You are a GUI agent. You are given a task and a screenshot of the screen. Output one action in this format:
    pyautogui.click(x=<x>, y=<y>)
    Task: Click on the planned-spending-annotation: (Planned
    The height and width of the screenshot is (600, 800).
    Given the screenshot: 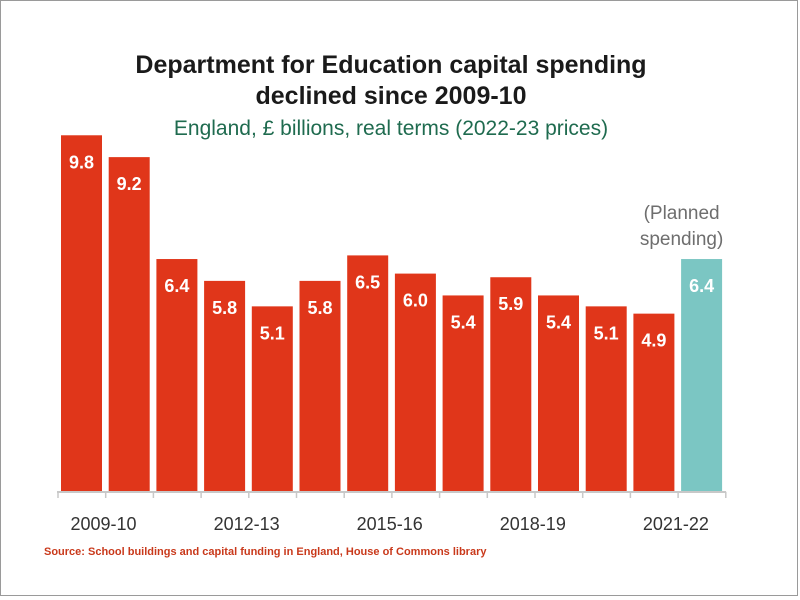 What is the action you would take?
    pyautogui.click(x=682, y=213)
    